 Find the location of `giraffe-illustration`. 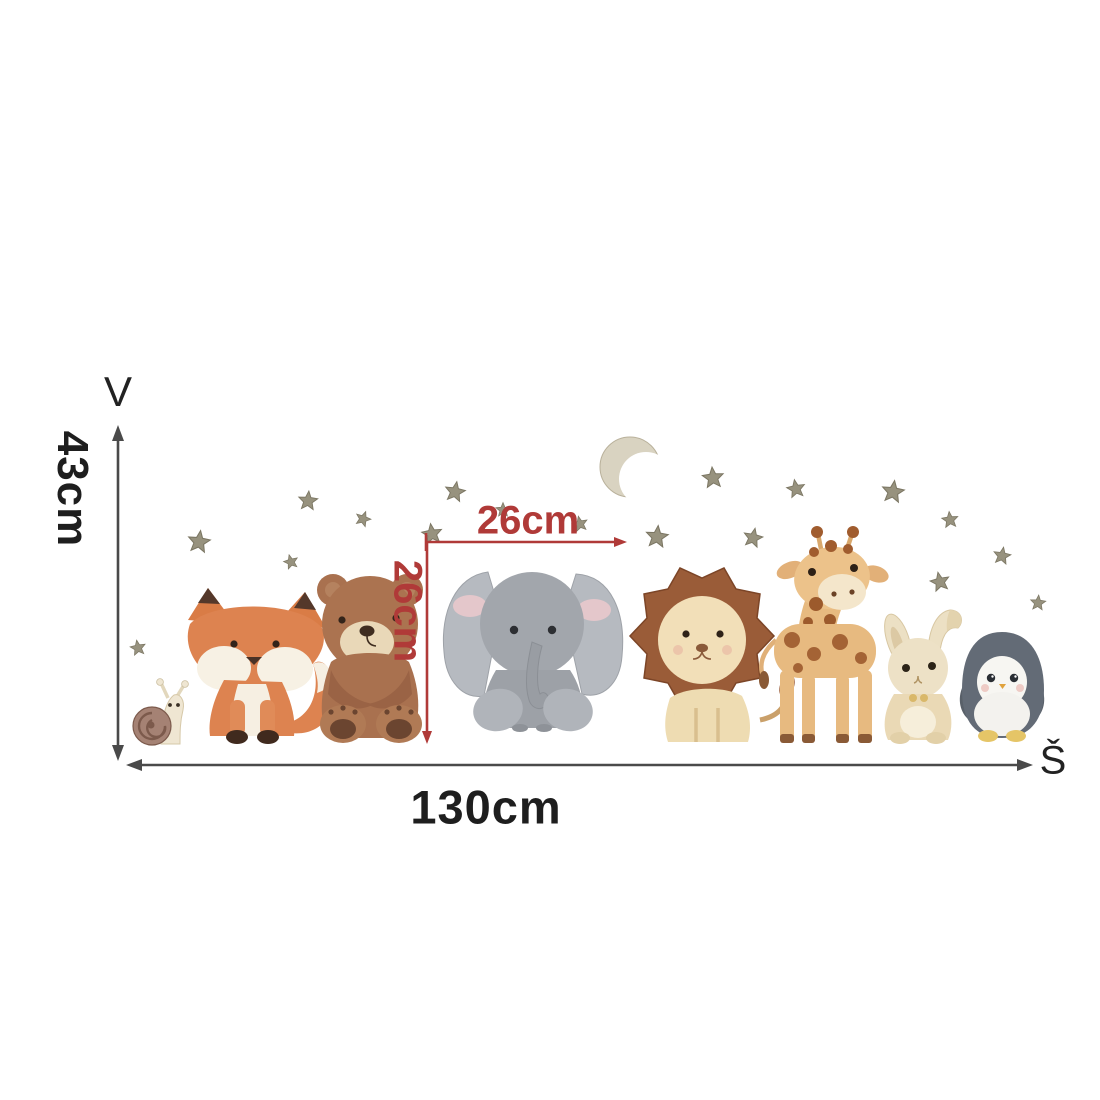

giraffe-illustration is located at coordinates (824, 634).